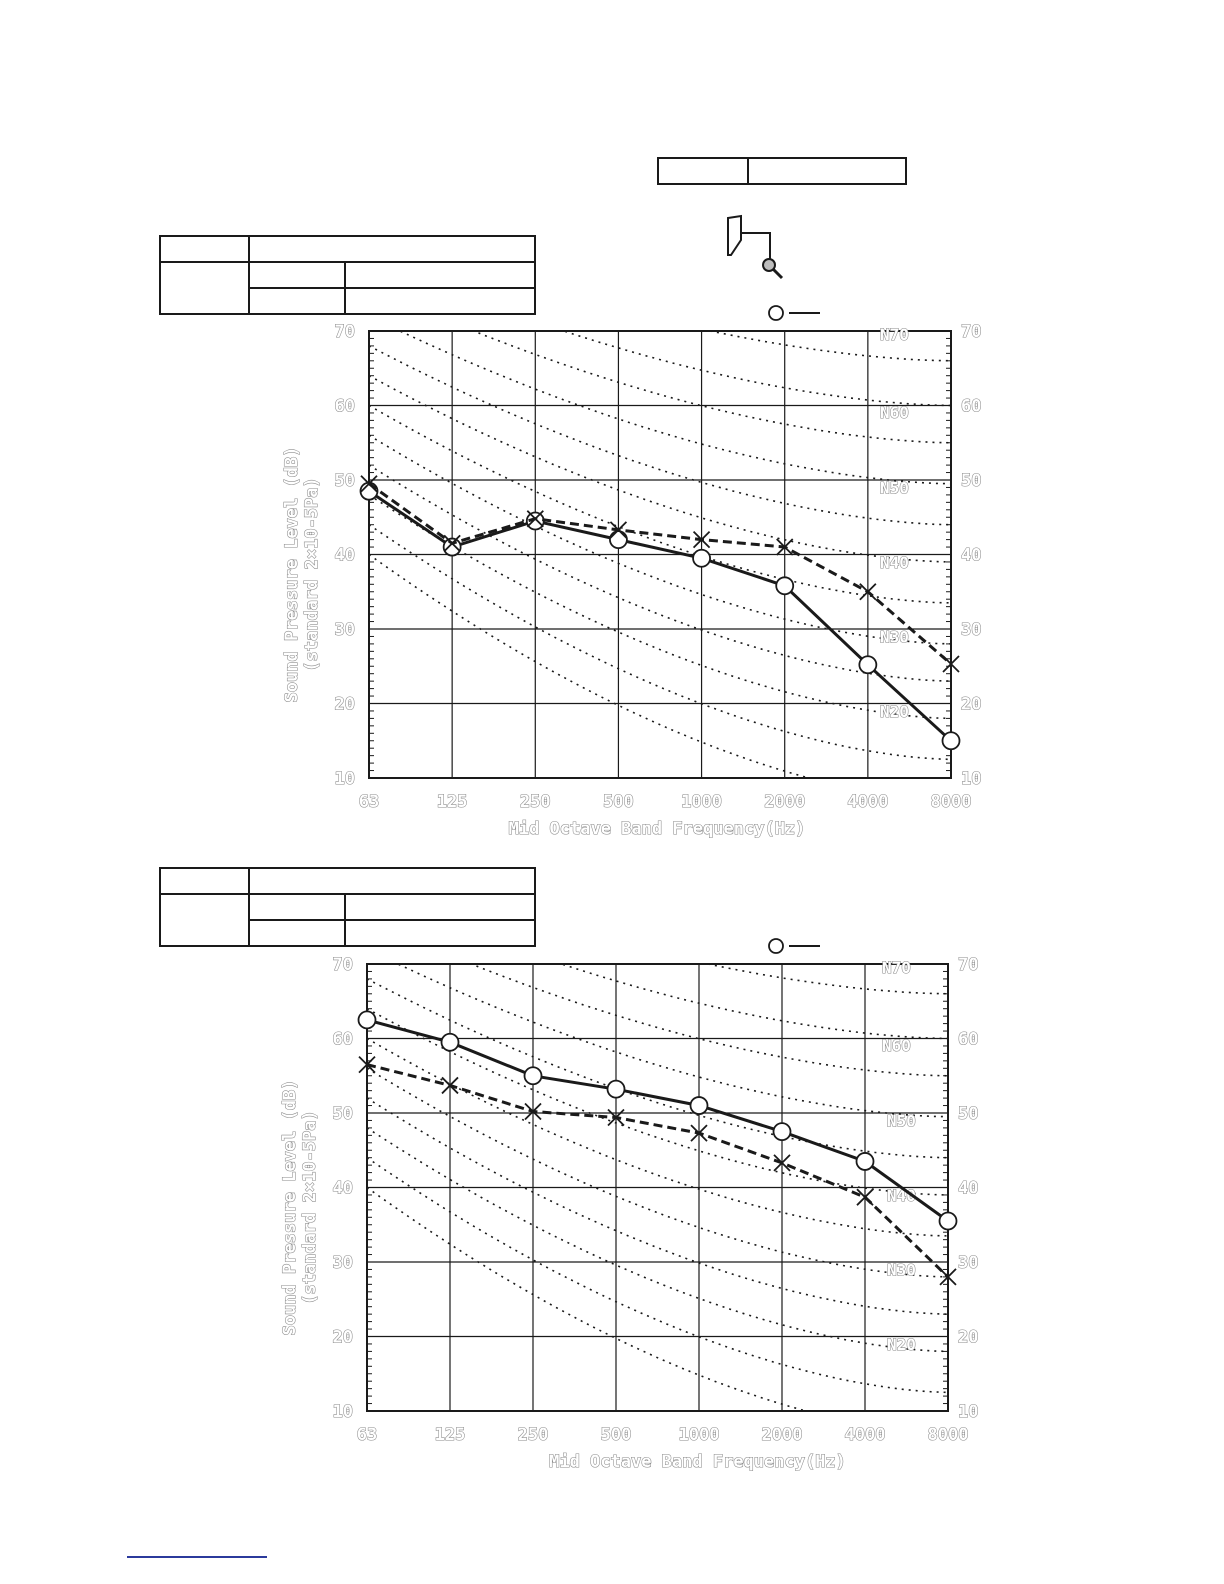 The width and height of the screenshot is (1224, 1584). Describe the element at coordinates (343, 1189) in the screenshot. I see `y-tick-label-left: 40` at that location.